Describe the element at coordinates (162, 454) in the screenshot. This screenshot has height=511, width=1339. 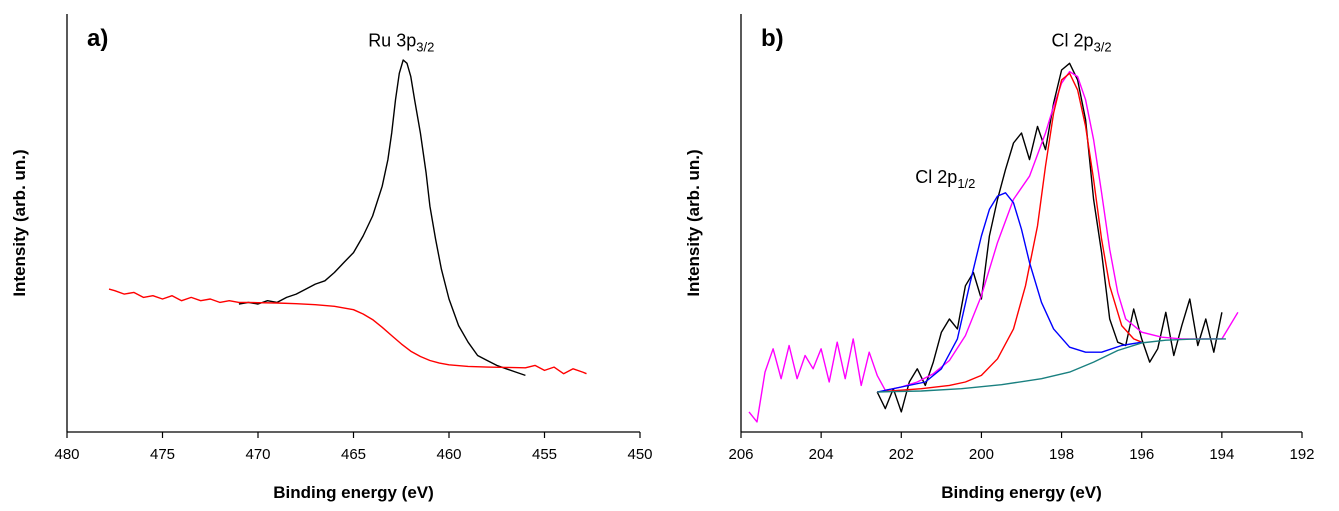
I see `x-tick-label: 475` at that location.